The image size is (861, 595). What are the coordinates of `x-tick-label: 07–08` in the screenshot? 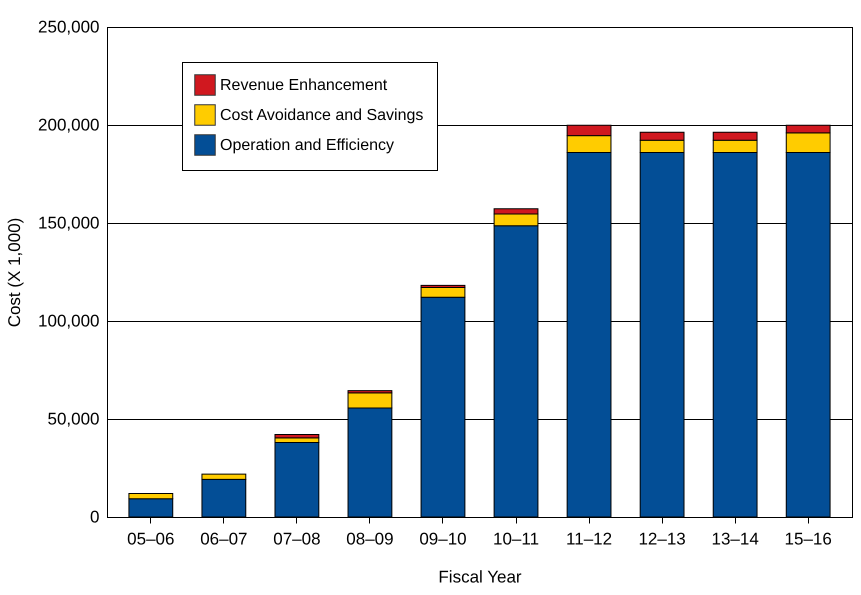 It's located at (297, 539).